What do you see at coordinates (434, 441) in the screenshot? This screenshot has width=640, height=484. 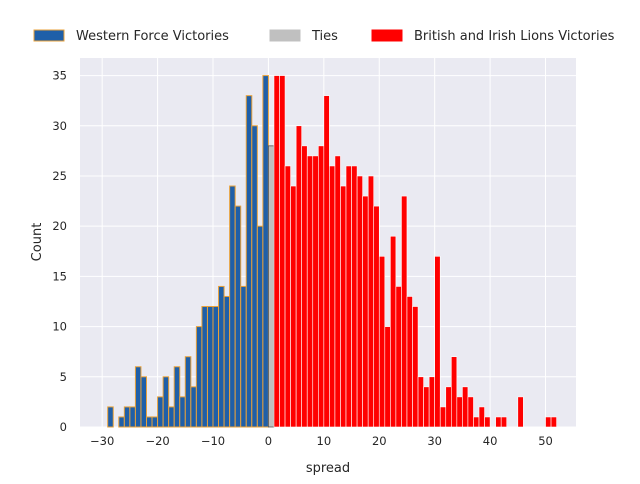 I see `x-tick-label: 30` at bounding box center [434, 441].